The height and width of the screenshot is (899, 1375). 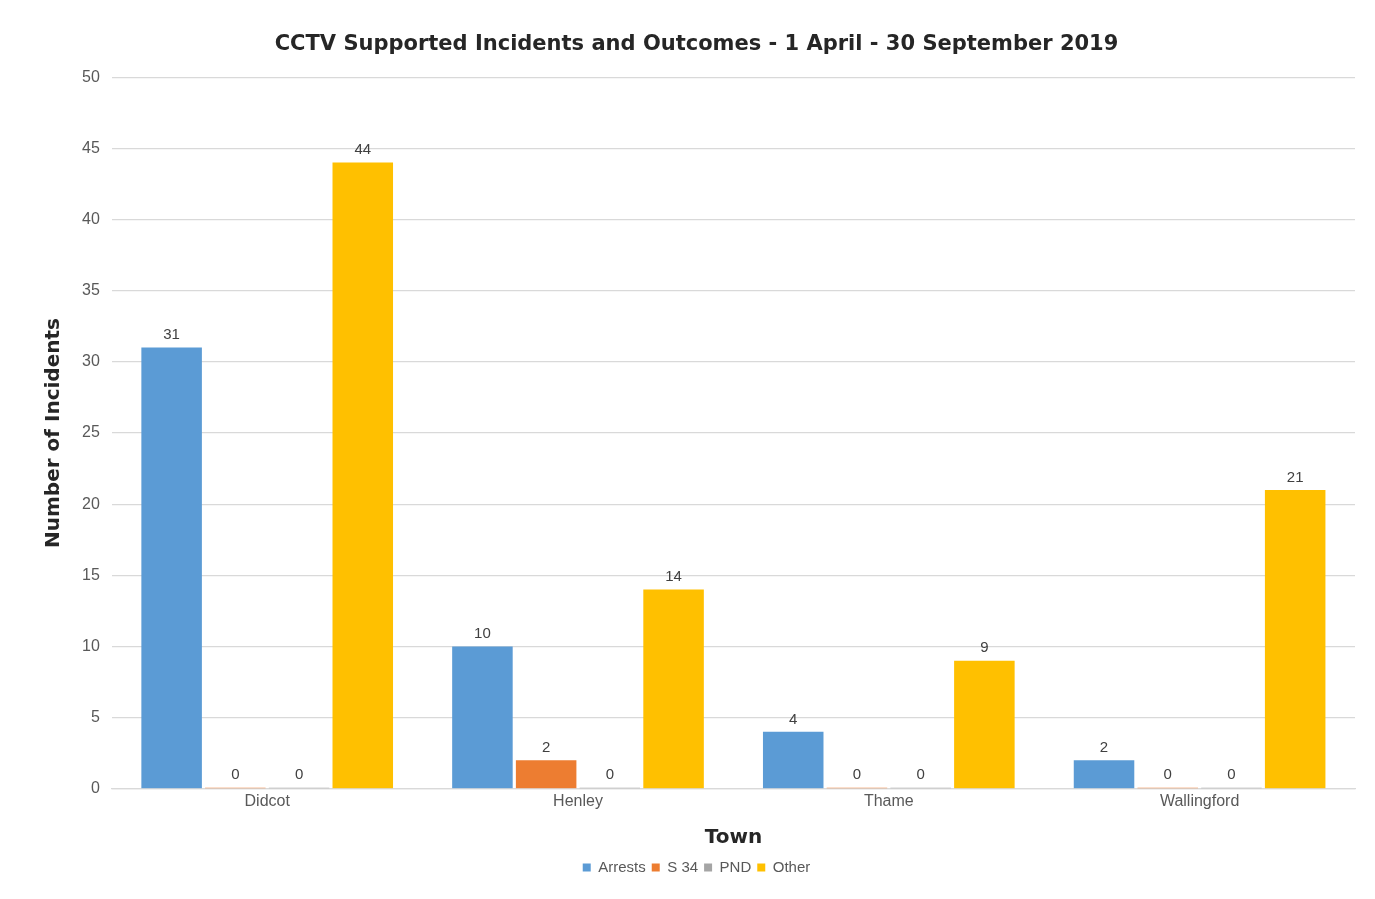 I want to click on y-tick-label: 45, so click(x=91, y=147).